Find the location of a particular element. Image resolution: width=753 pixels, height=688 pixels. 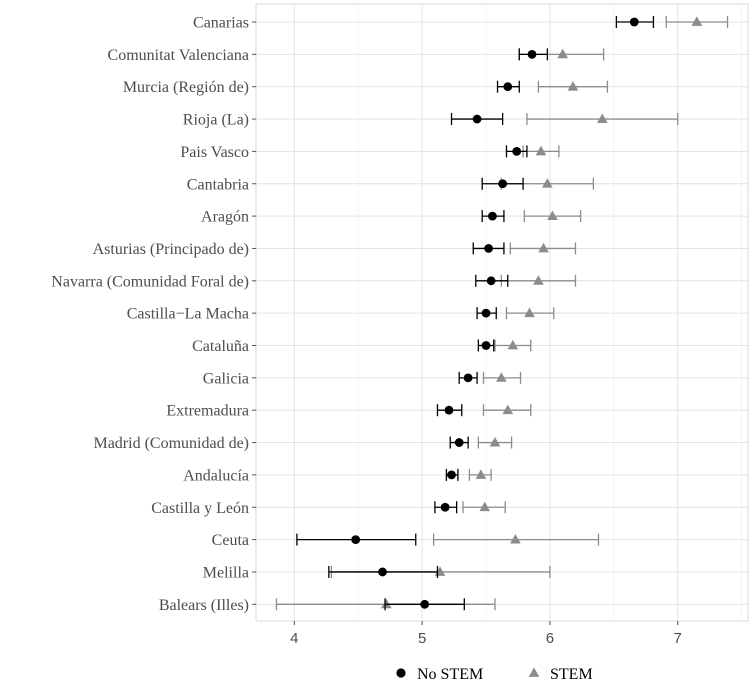

x-tick-labels: 4 5 6 7 is located at coordinates (486, 634).